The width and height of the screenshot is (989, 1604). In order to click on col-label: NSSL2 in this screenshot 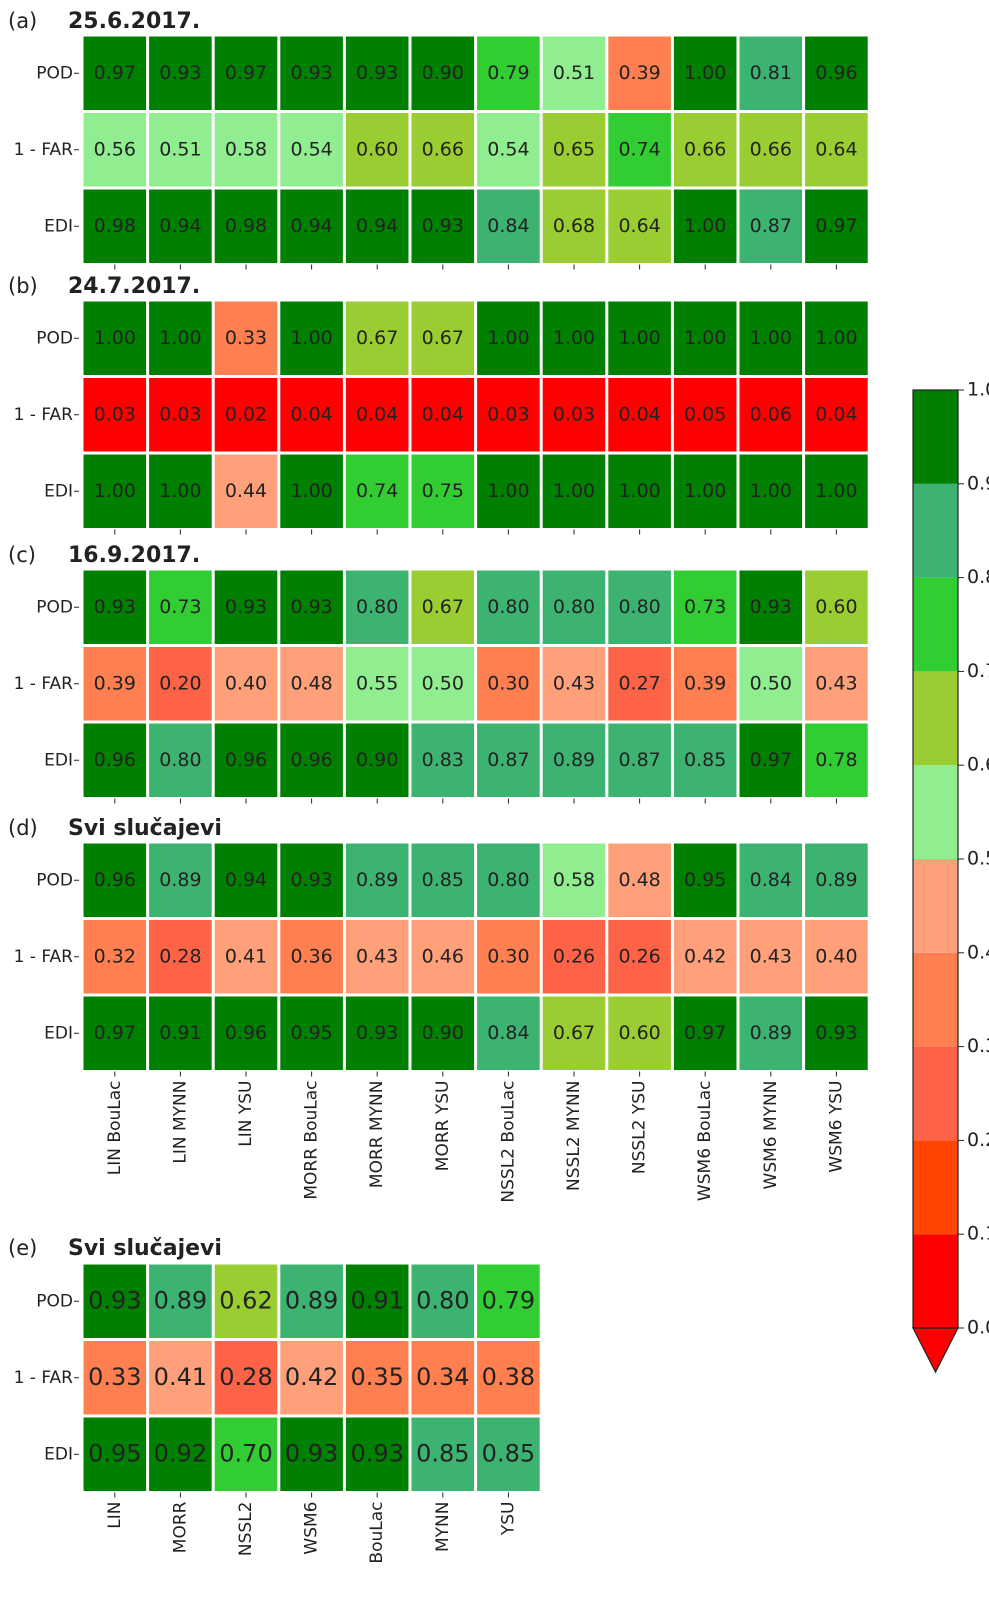, I will do `click(246, 1529)`.